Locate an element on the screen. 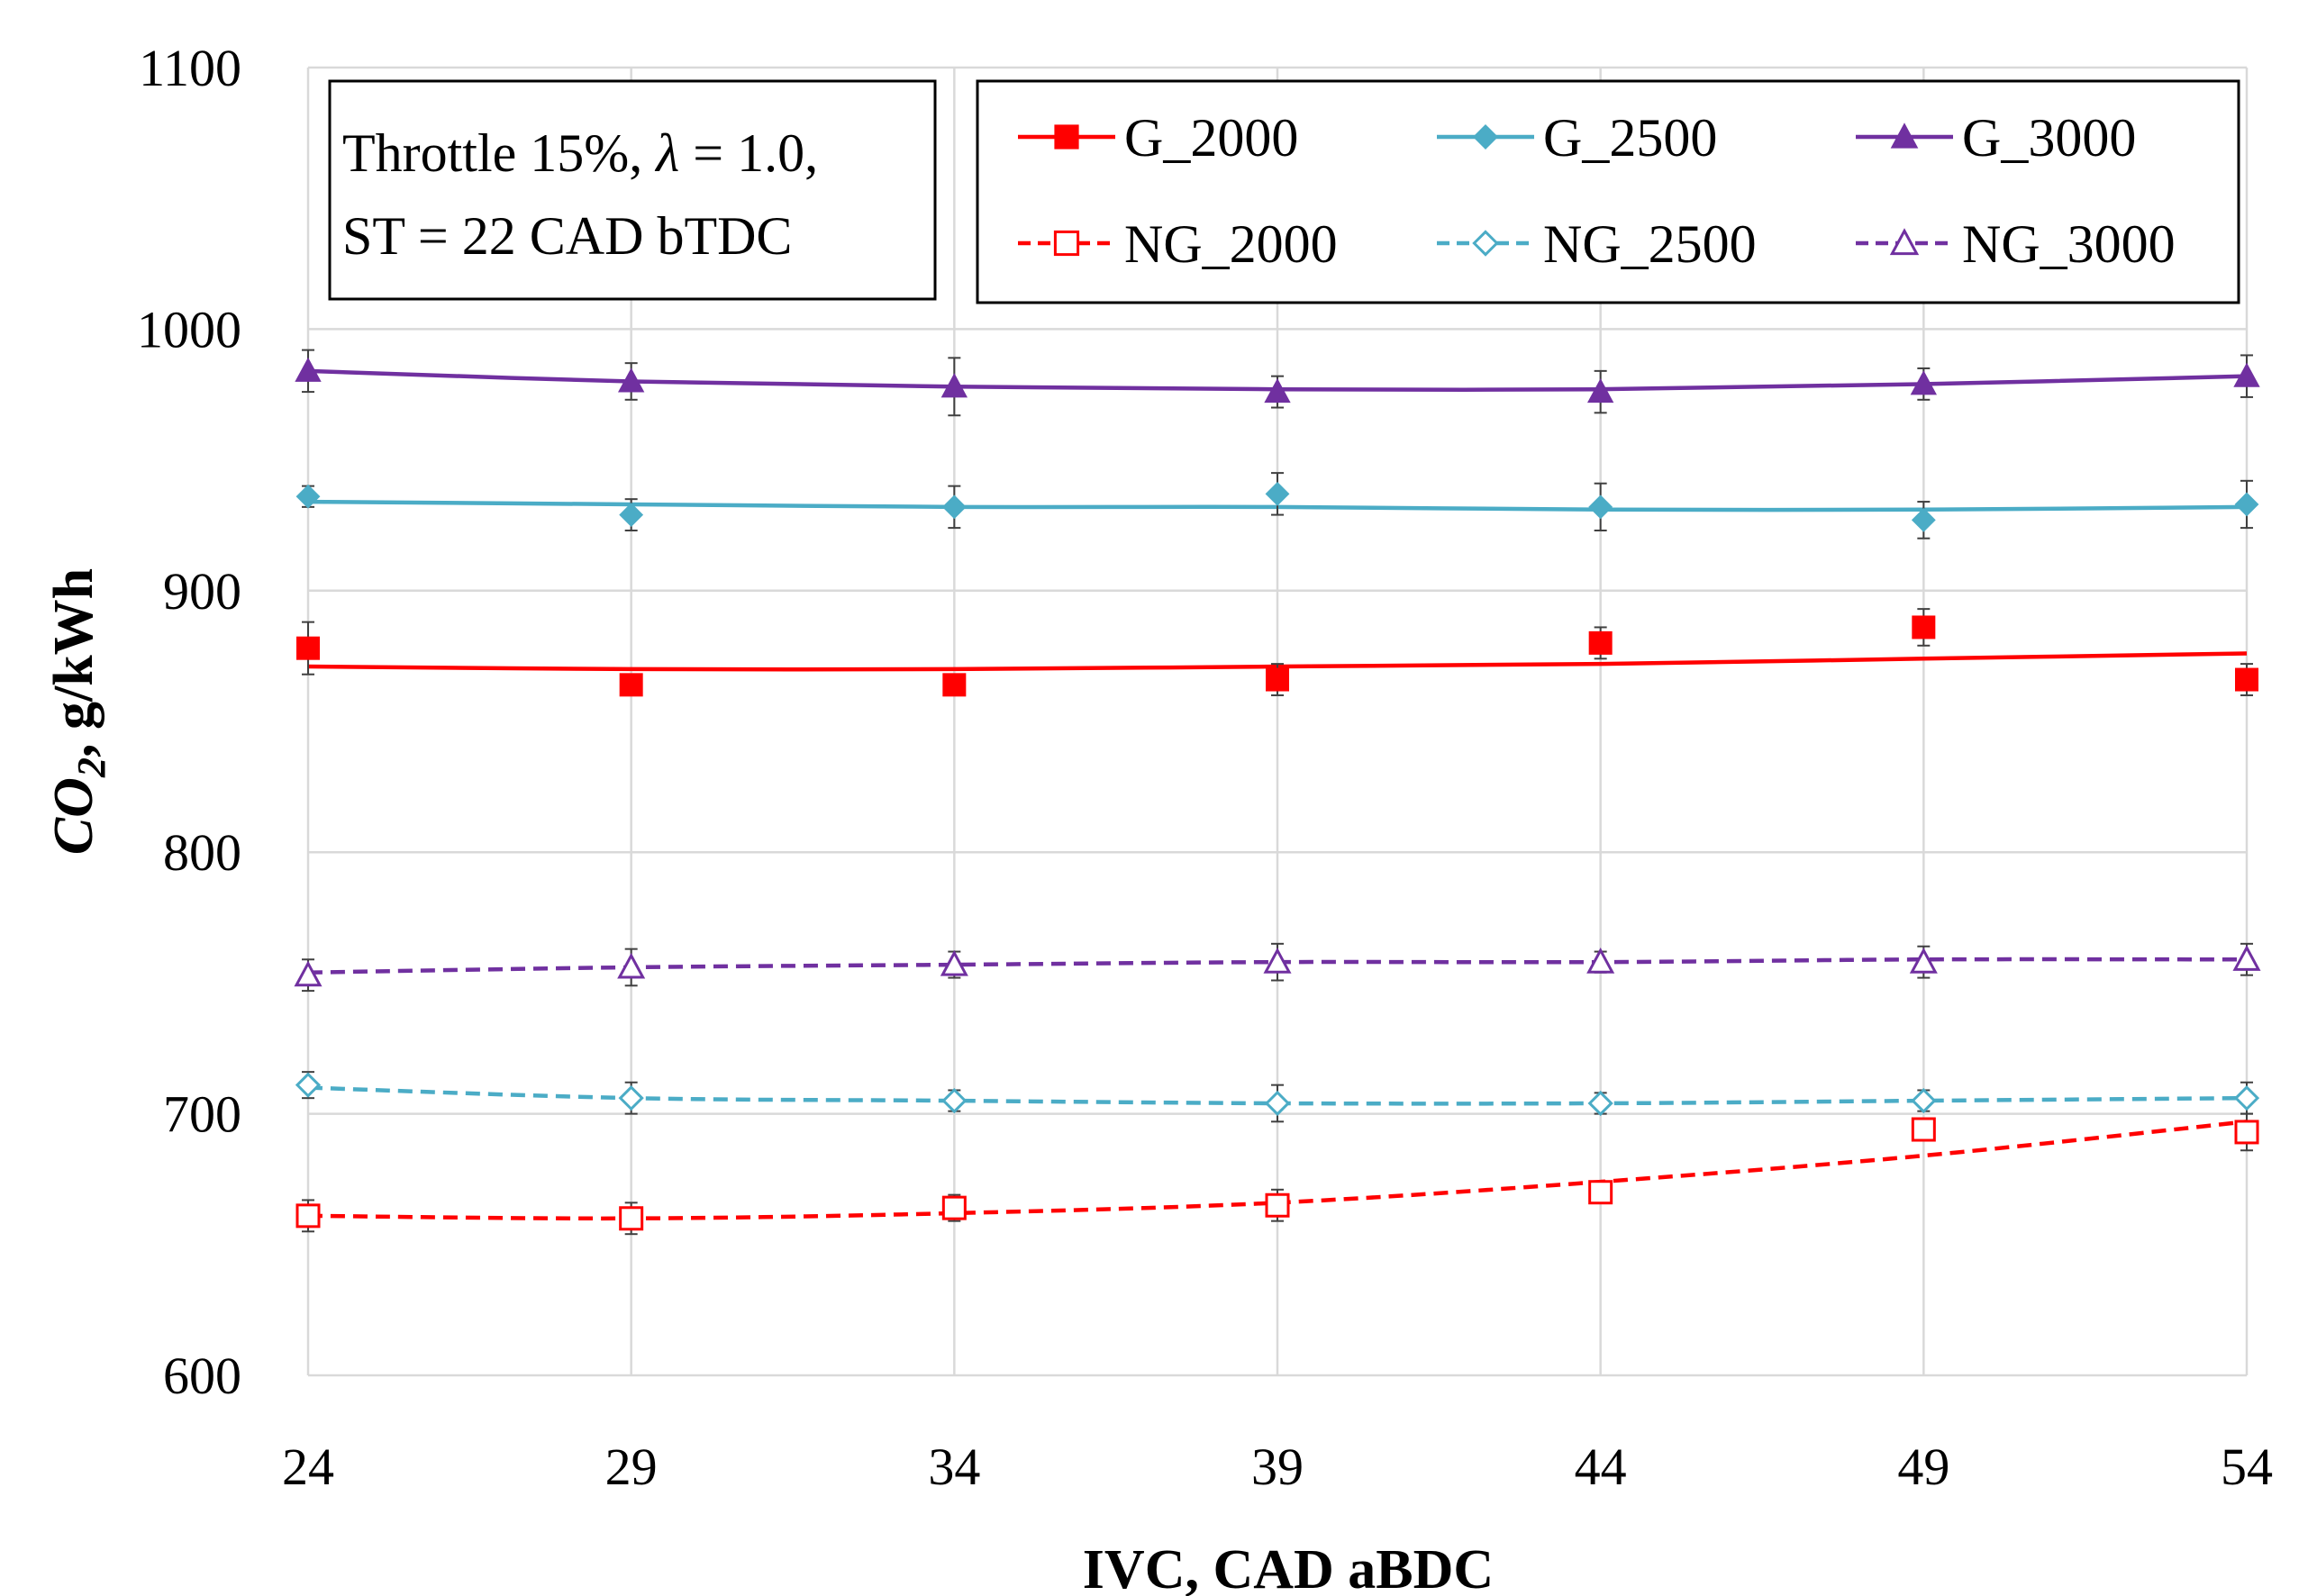 Image resolution: width=2317 pixels, height=1596 pixels. legend-marker-g-2000 is located at coordinates (1067, 137).